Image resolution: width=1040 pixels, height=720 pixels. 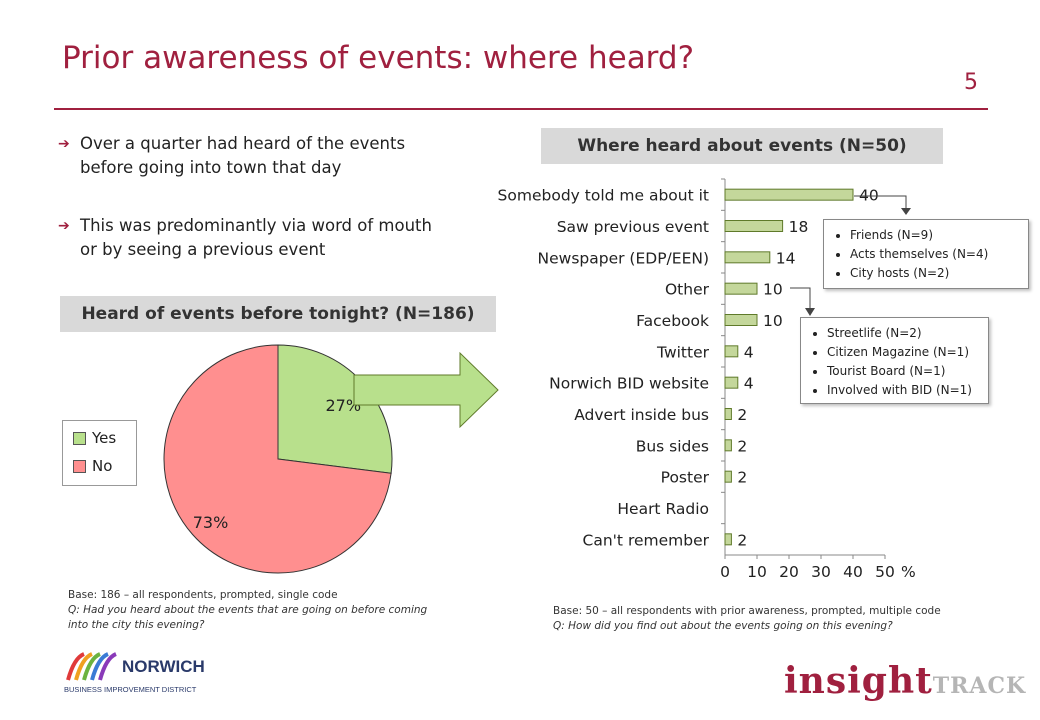 I want to click on legend-item-yes: Yes, so click(x=94, y=438).